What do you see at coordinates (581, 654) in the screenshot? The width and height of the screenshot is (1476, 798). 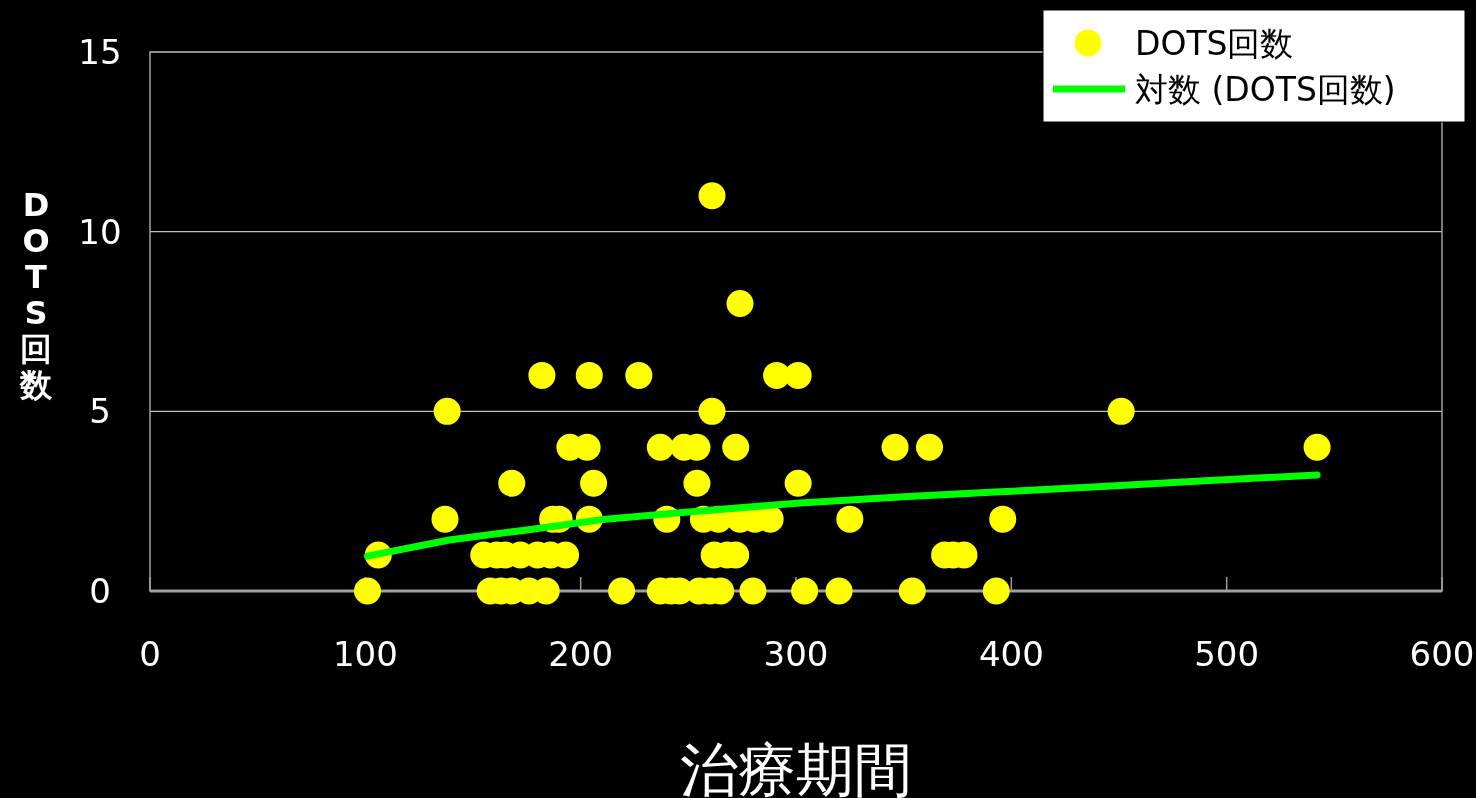 I see `x-tick-label: 200` at bounding box center [581, 654].